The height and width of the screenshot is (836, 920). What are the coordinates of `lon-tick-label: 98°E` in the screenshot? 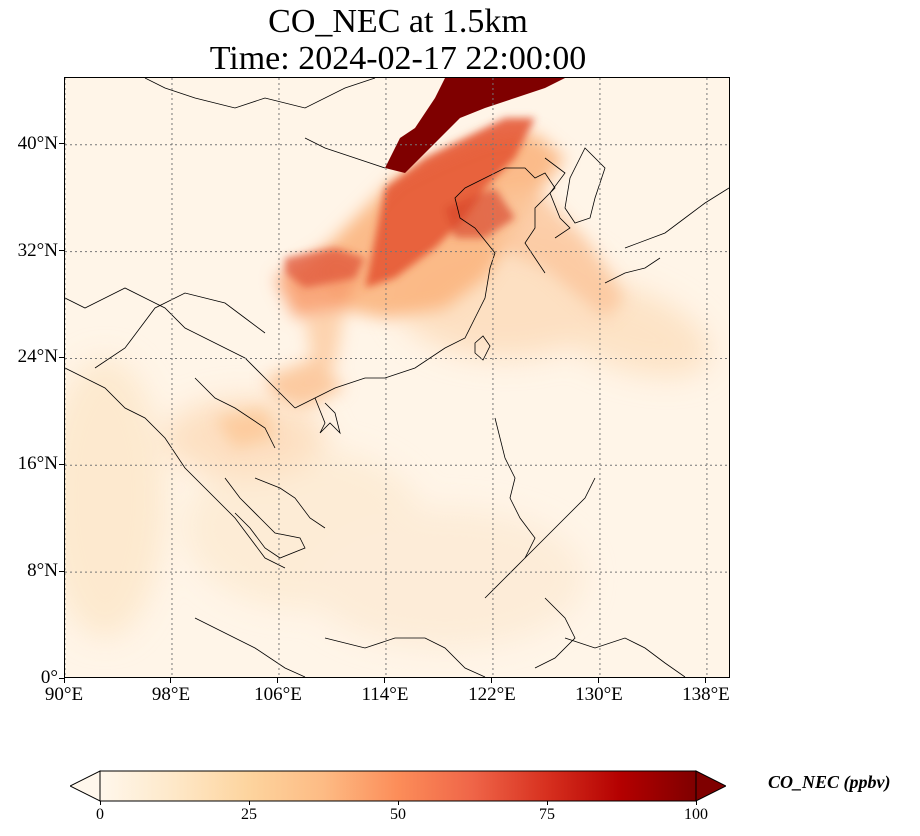 It's located at (171, 694).